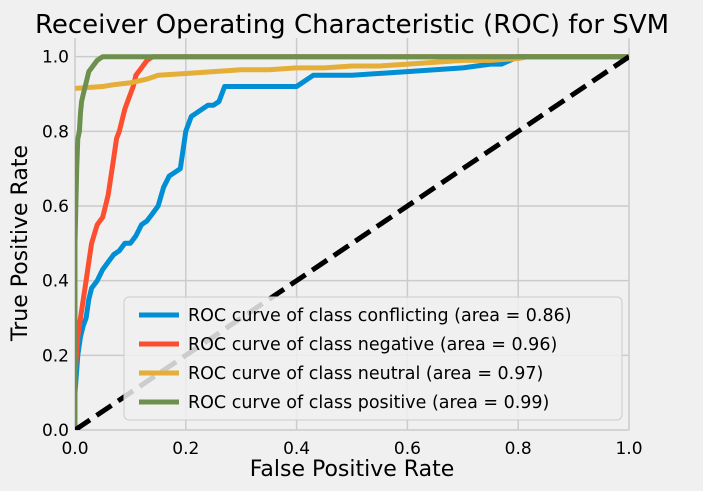  What do you see at coordinates (55, 431) in the screenshot?
I see `y-tick-label: 0.0` at bounding box center [55, 431].